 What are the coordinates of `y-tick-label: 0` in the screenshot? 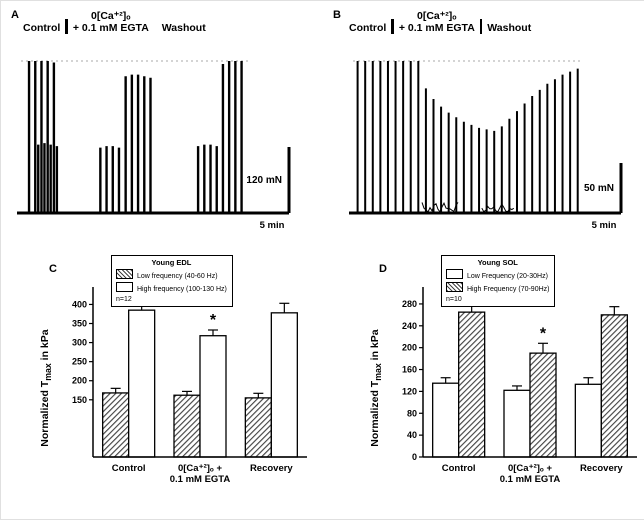 It's located at (414, 457).